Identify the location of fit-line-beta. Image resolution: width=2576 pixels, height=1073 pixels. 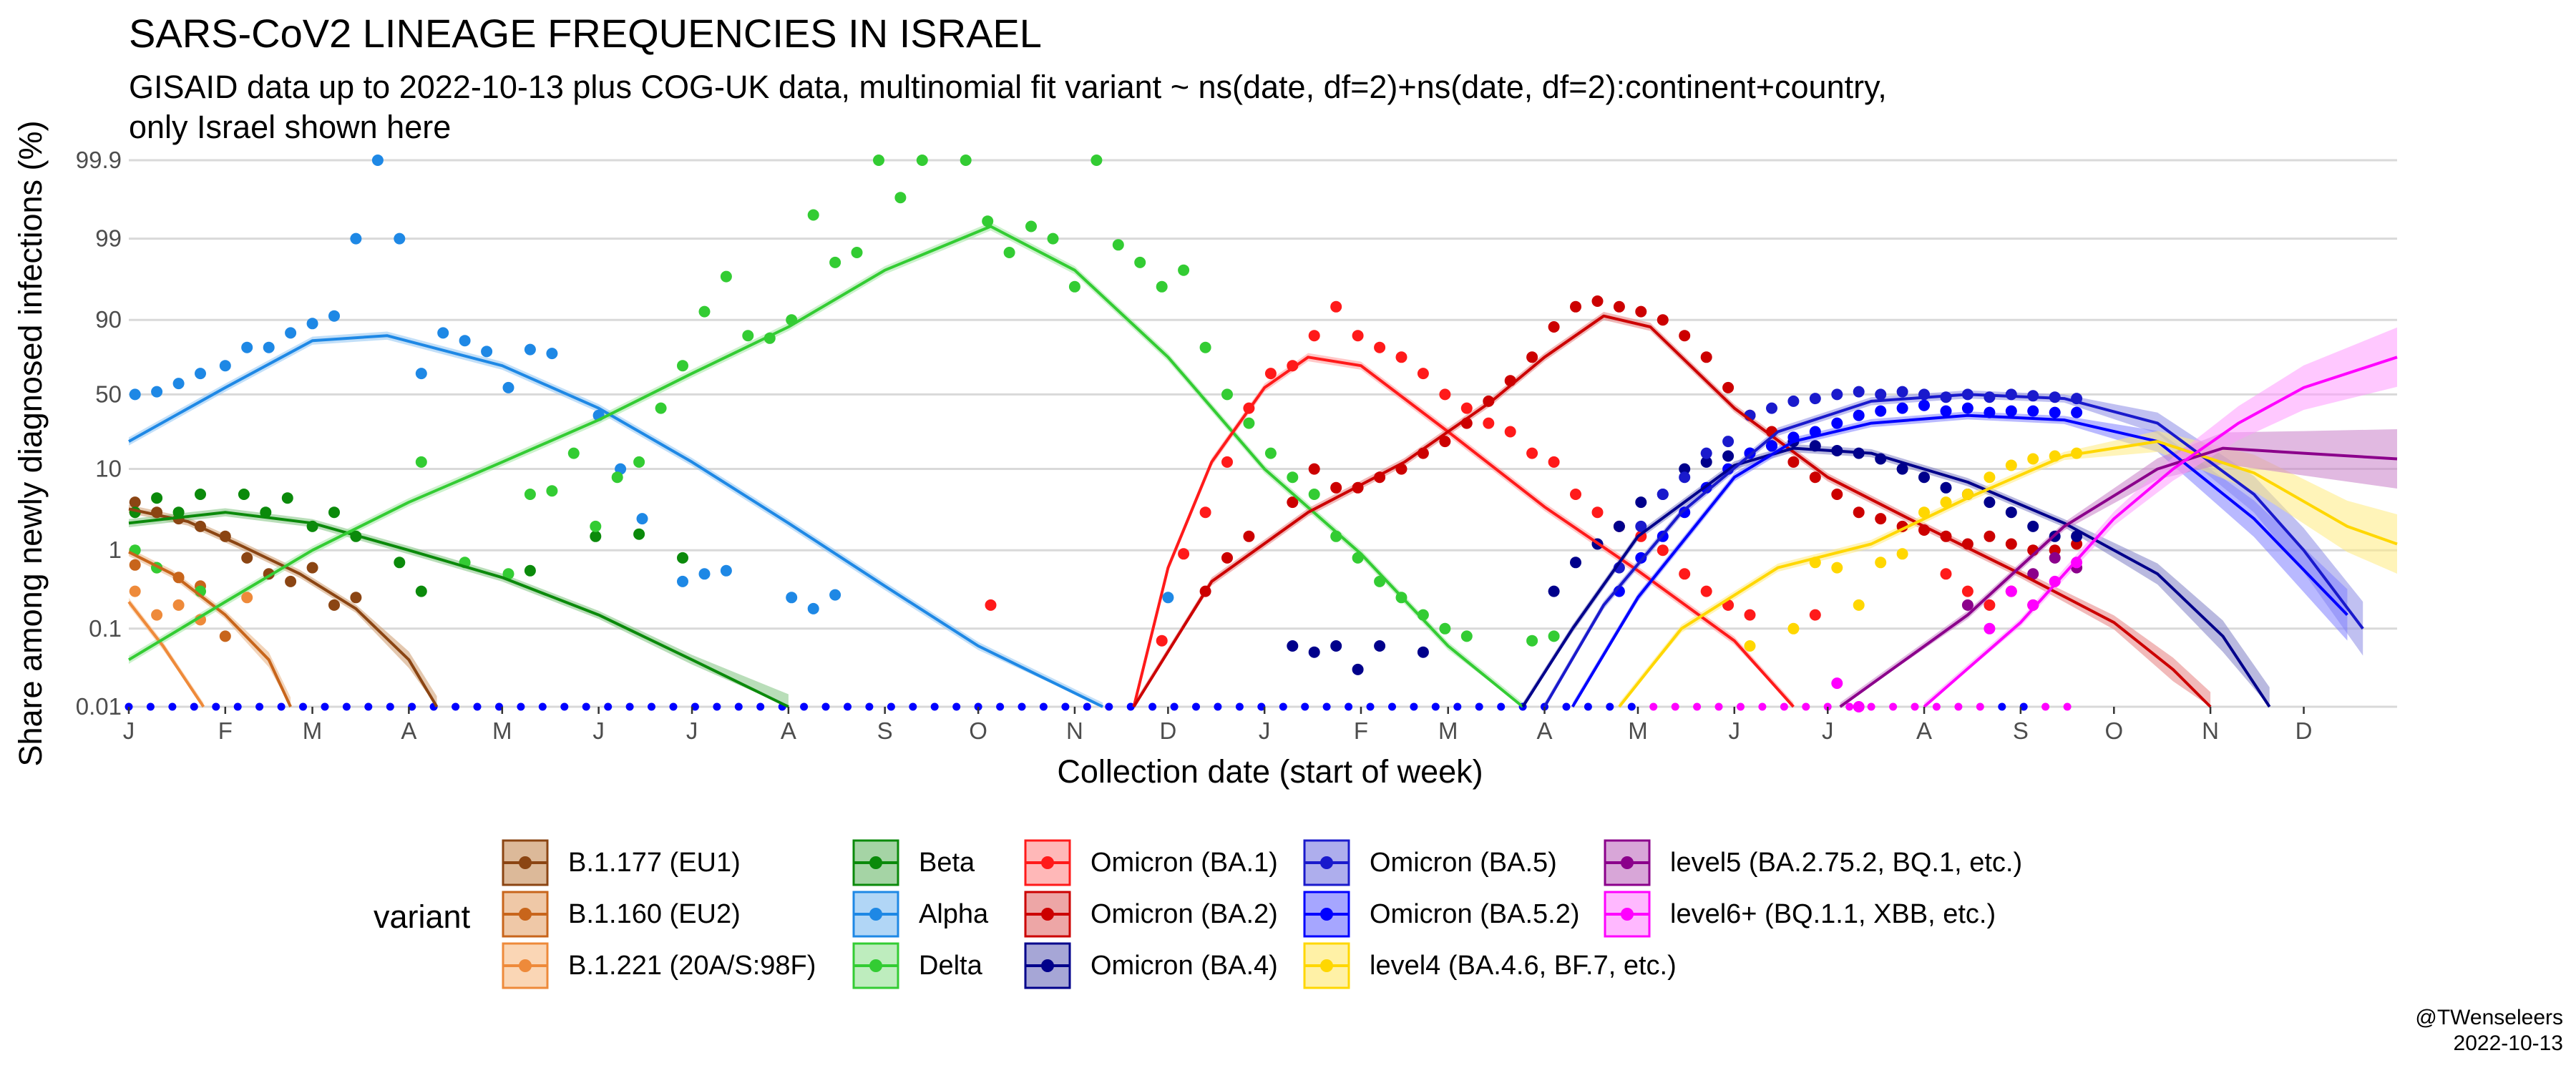
(458, 609).